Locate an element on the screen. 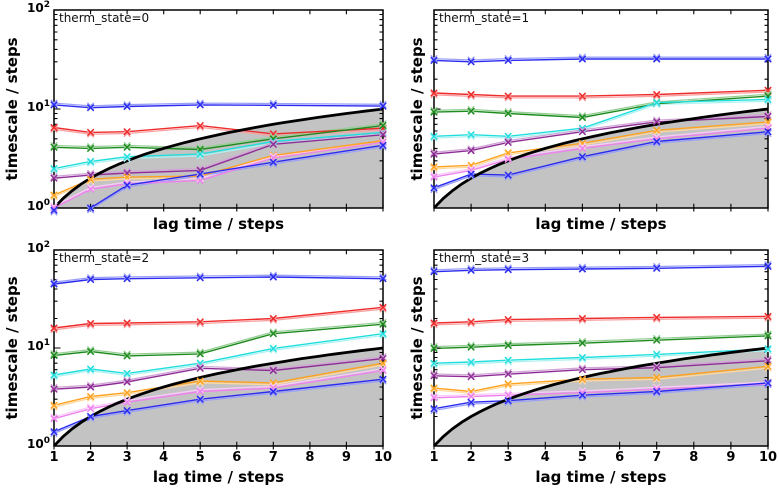 This screenshot has height=493, width=779. implied-timescale-7-sample-line is located at coordinates (601, 389).